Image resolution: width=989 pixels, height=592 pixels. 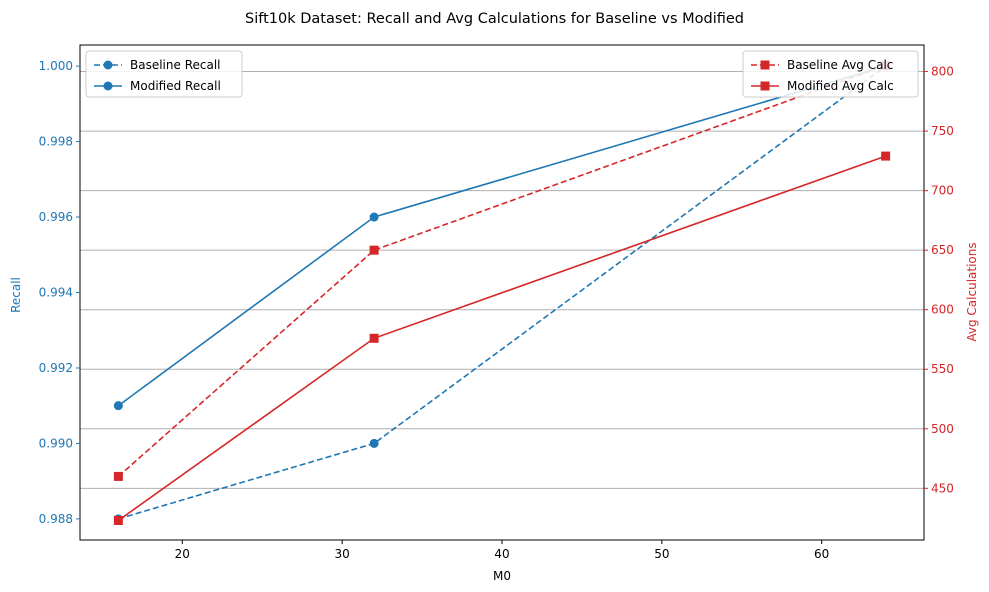 What do you see at coordinates (942, 72) in the screenshot?
I see `y-right-tick-label: 800` at bounding box center [942, 72].